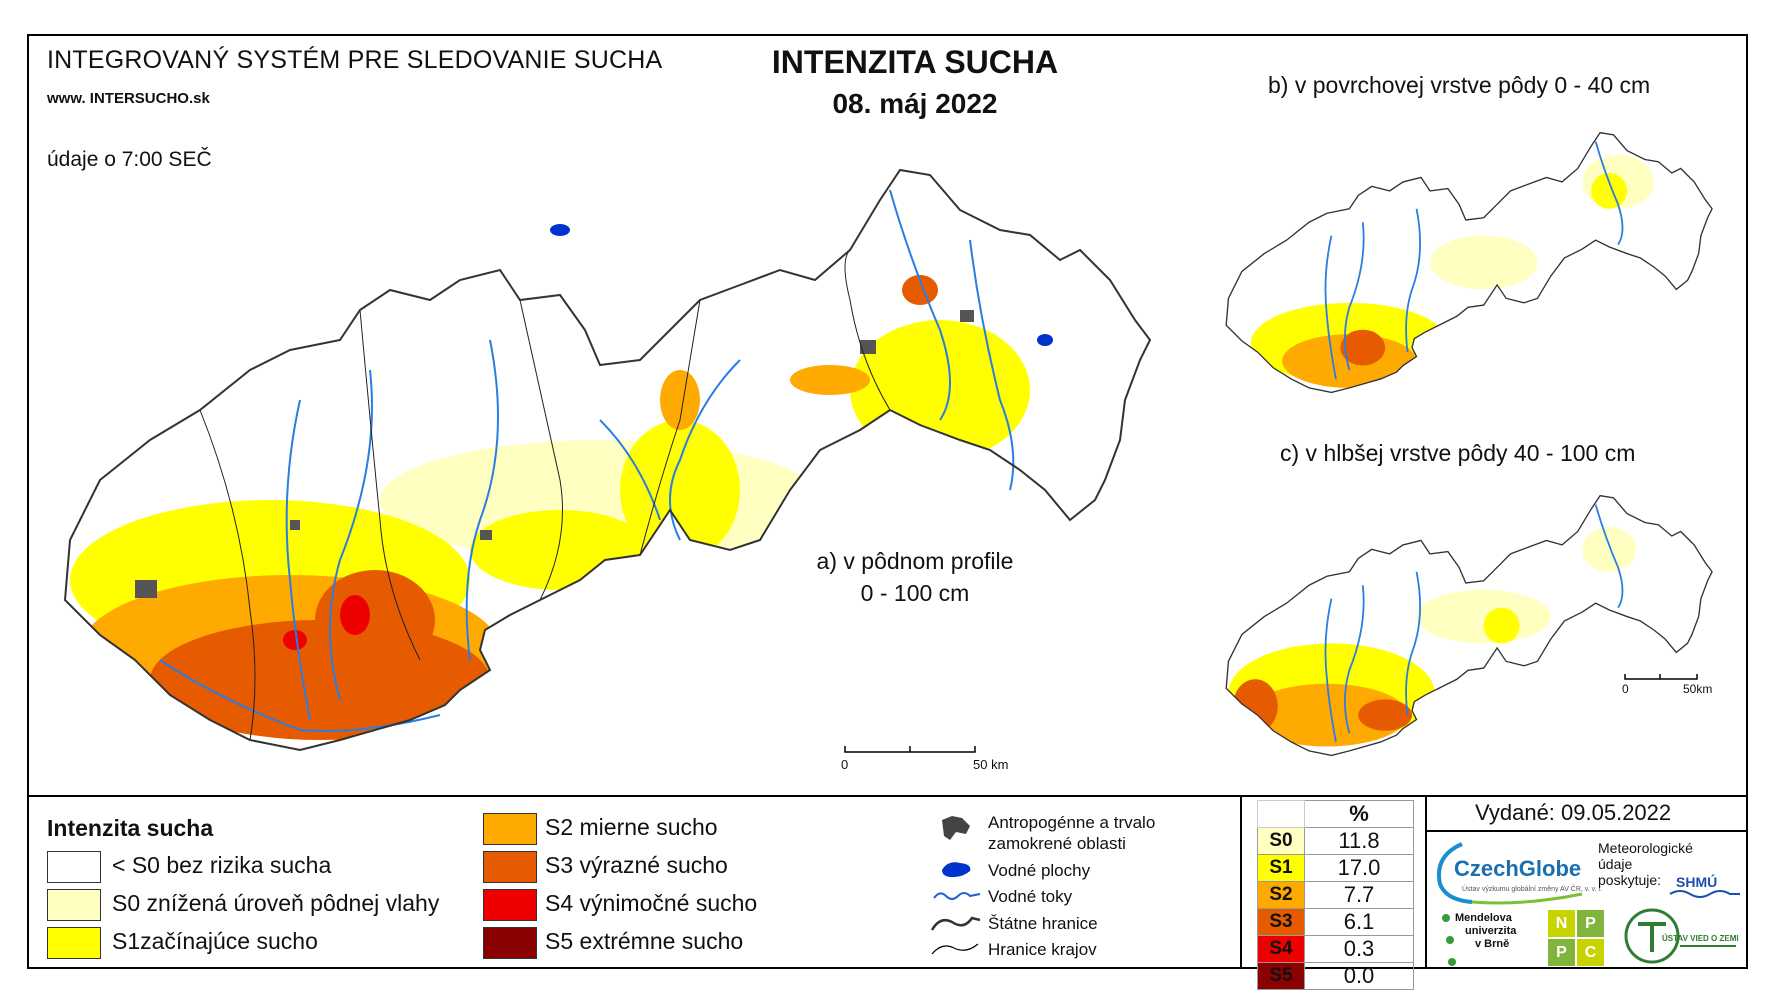  What do you see at coordinates (128, 98) in the screenshot?
I see `website-link: www. INTERSUCHO.sk` at bounding box center [128, 98].